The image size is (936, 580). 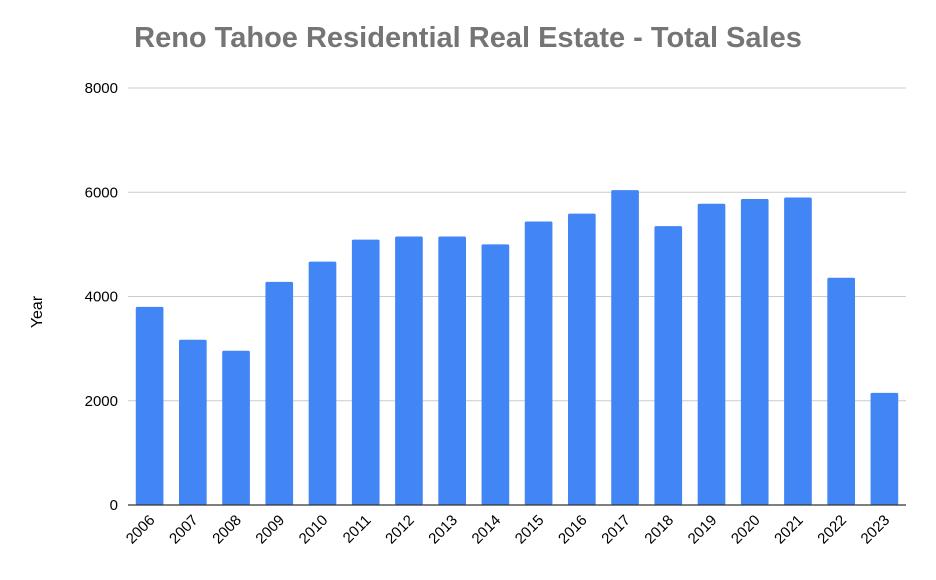 What do you see at coordinates (400, 530) in the screenshot?
I see `x-tick-label: 2012` at bounding box center [400, 530].